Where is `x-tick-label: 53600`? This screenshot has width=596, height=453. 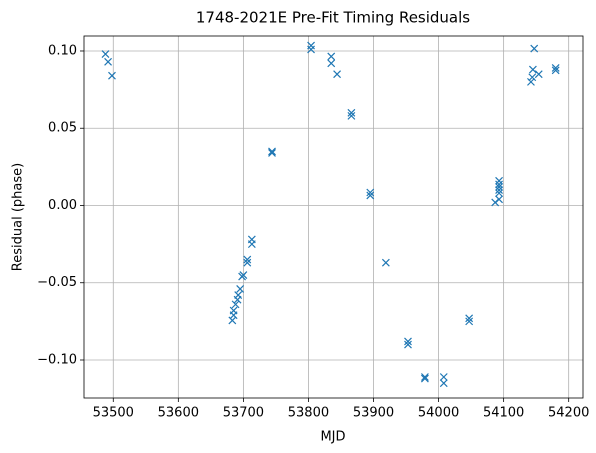
x-tick-label: 53600 is located at coordinates (178, 413).